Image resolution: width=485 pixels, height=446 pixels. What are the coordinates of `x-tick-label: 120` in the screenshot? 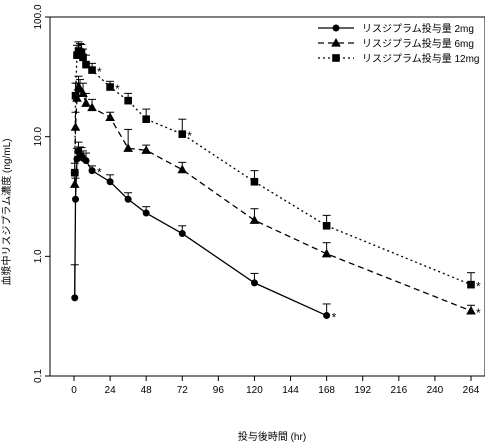 It's located at (254, 390).